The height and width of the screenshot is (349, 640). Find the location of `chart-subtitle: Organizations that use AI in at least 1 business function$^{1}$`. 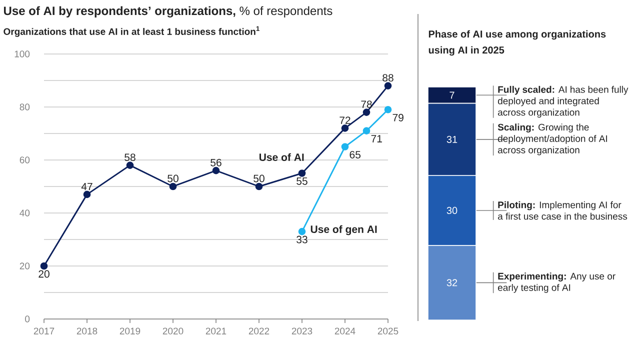

chart-subtitle: Organizations that use AI in at least 1 business function$^{1}$ is located at coordinates (132, 31).